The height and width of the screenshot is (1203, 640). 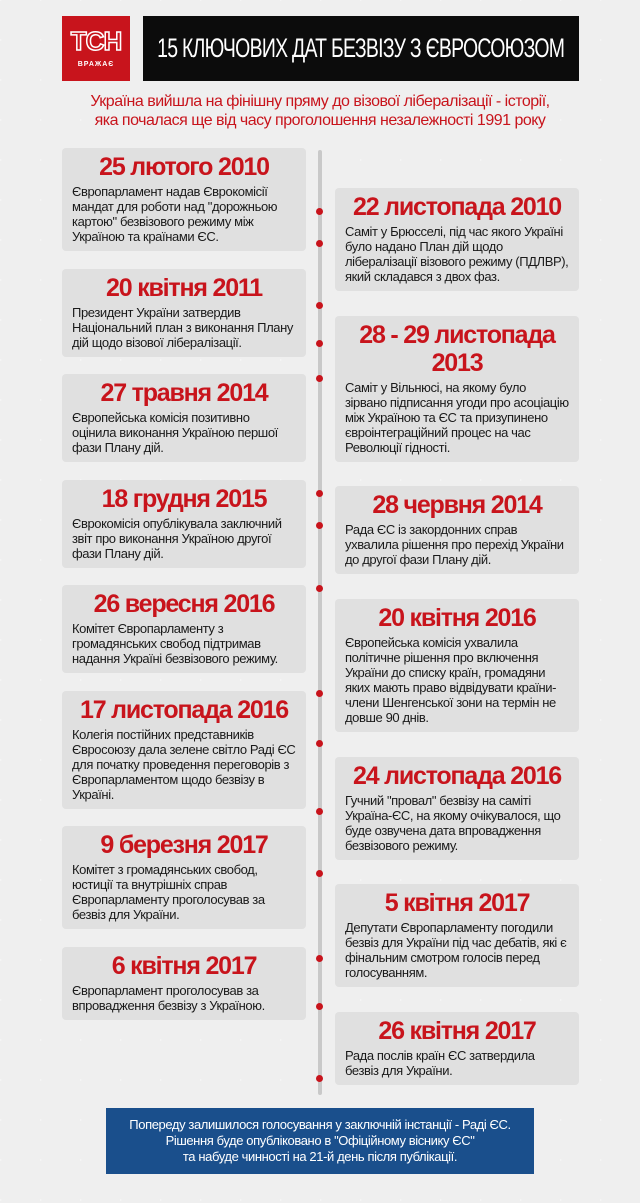 What do you see at coordinates (184, 709) in the screenshot?
I see `event-date: 17 листопада 2016` at bounding box center [184, 709].